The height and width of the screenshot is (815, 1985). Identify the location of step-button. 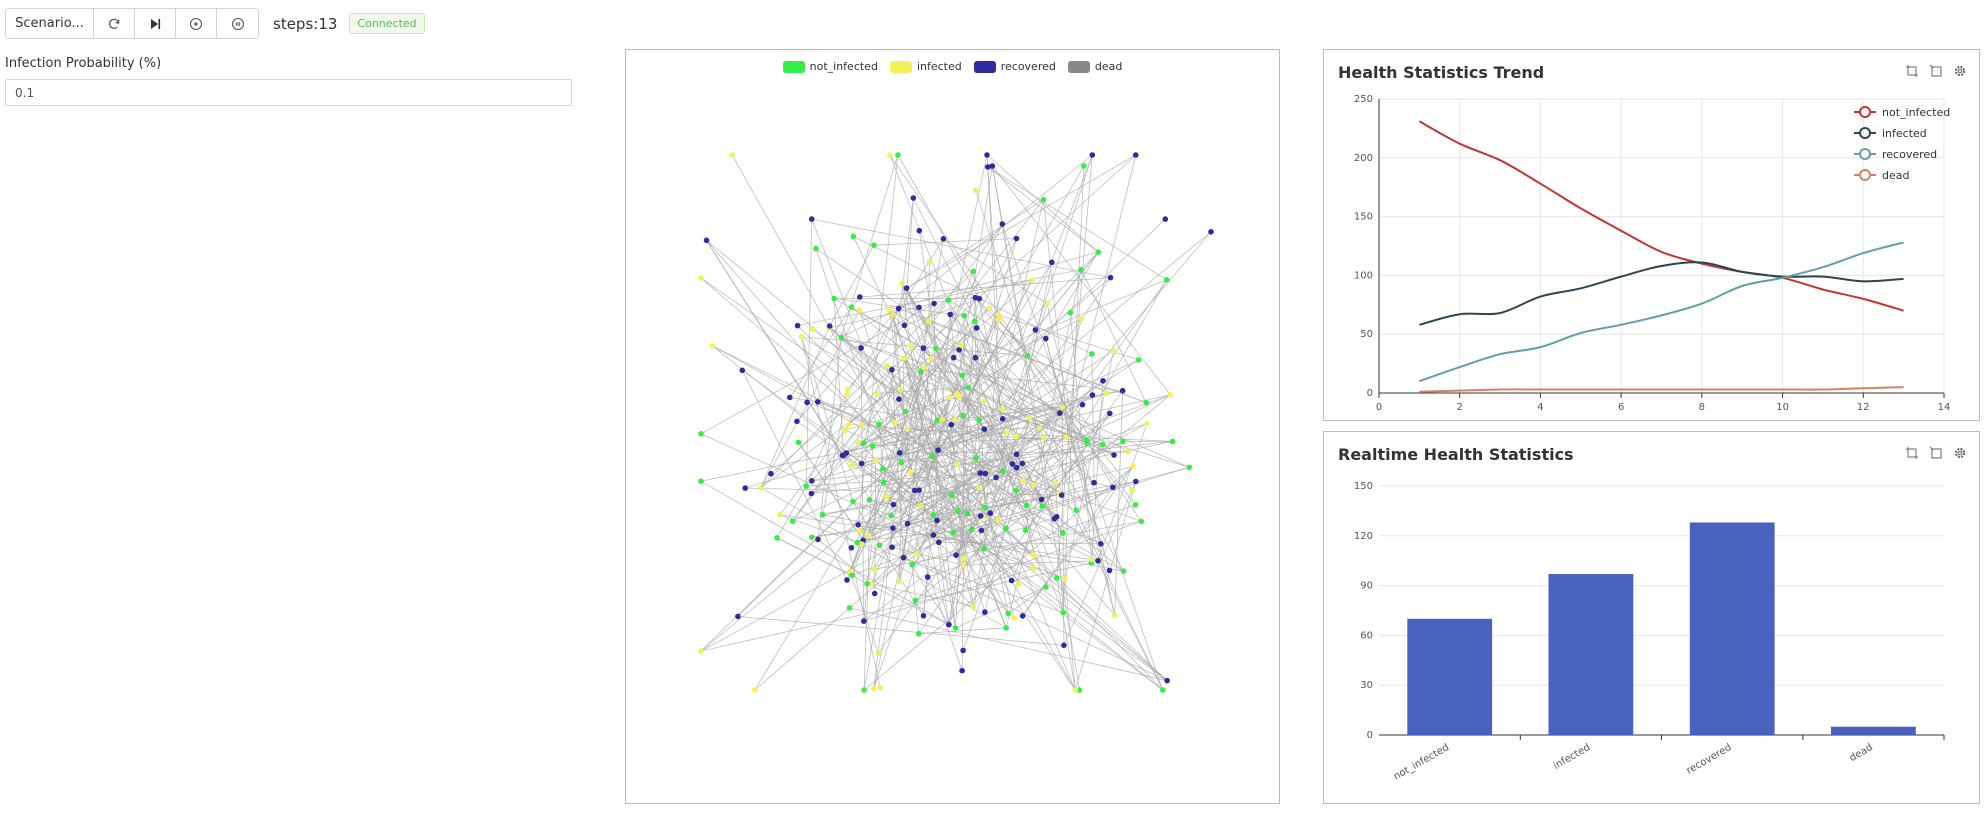
(155, 23).